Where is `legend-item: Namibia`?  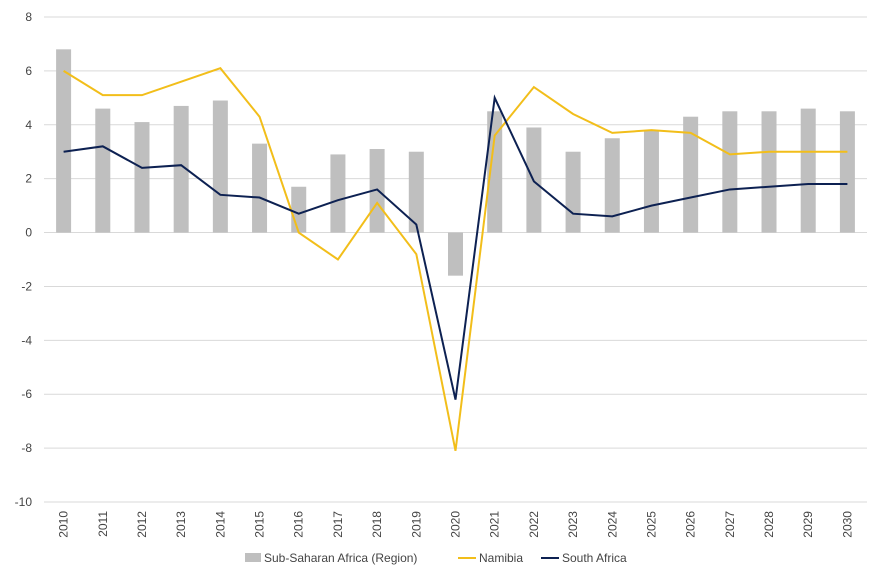 legend-item: Namibia is located at coordinates (490, 558).